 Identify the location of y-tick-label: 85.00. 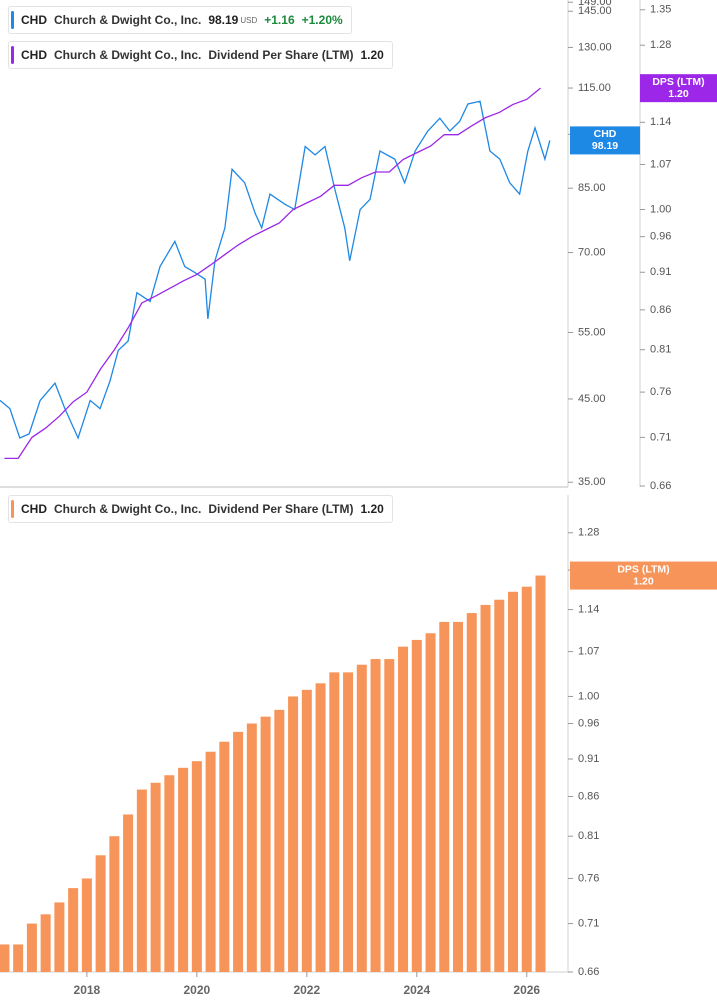
(592, 188).